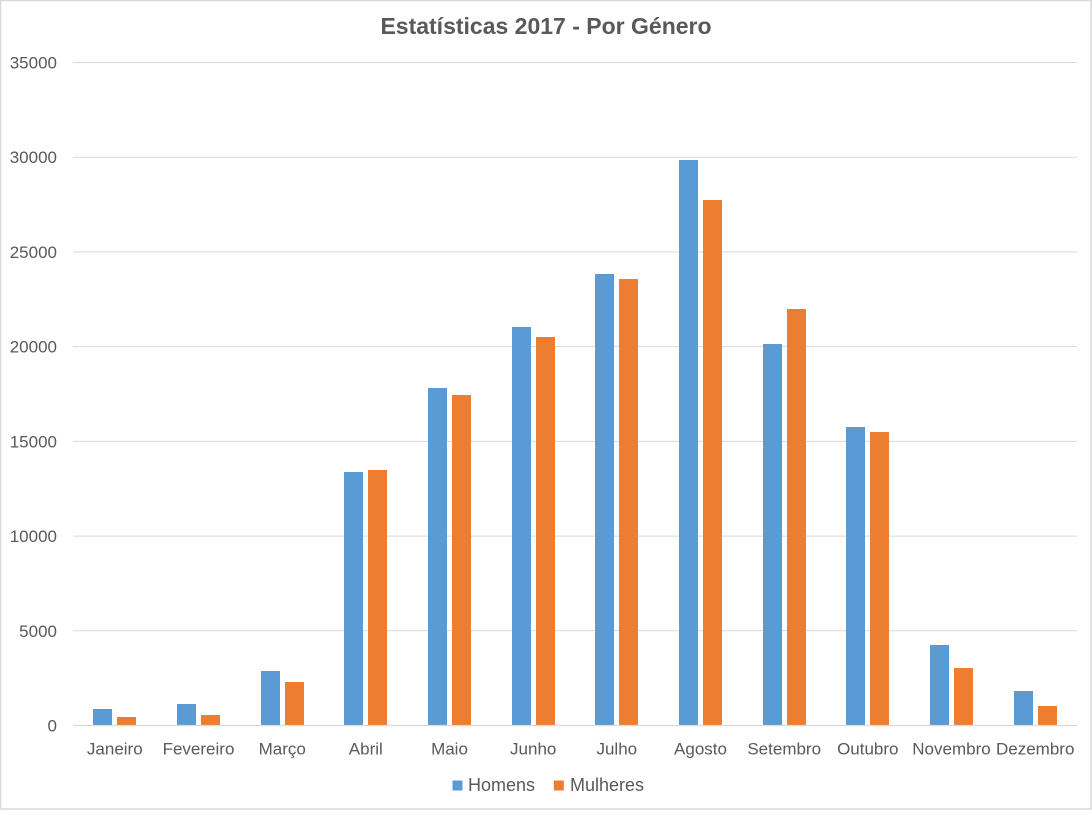 The height and width of the screenshot is (815, 1092). I want to click on svg-text: Dezembro, so click(1035, 749).